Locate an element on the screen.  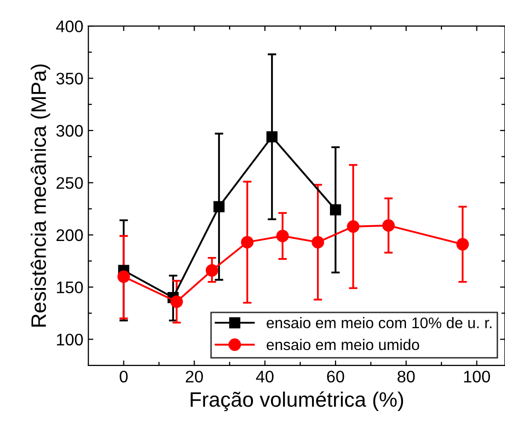
y-tick-label: 150 is located at coordinates (69, 288).